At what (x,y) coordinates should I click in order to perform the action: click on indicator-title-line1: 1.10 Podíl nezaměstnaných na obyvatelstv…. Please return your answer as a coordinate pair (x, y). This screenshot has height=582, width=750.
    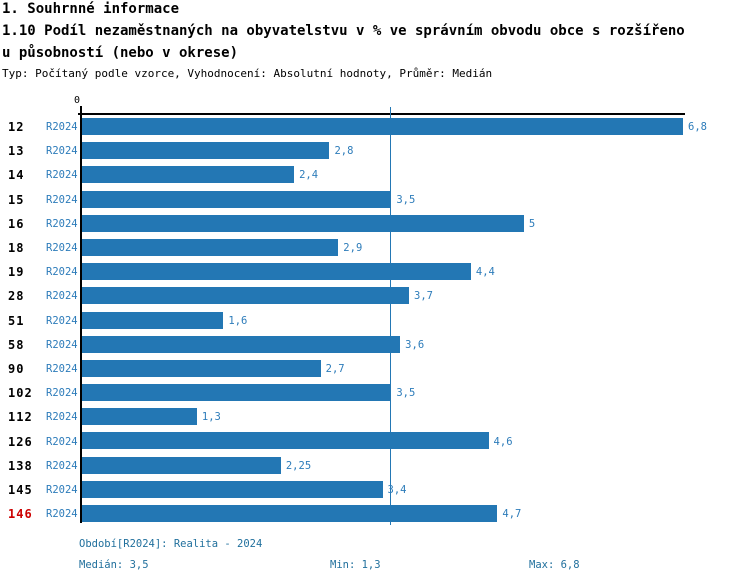
    Looking at the image, I should click on (343, 31).